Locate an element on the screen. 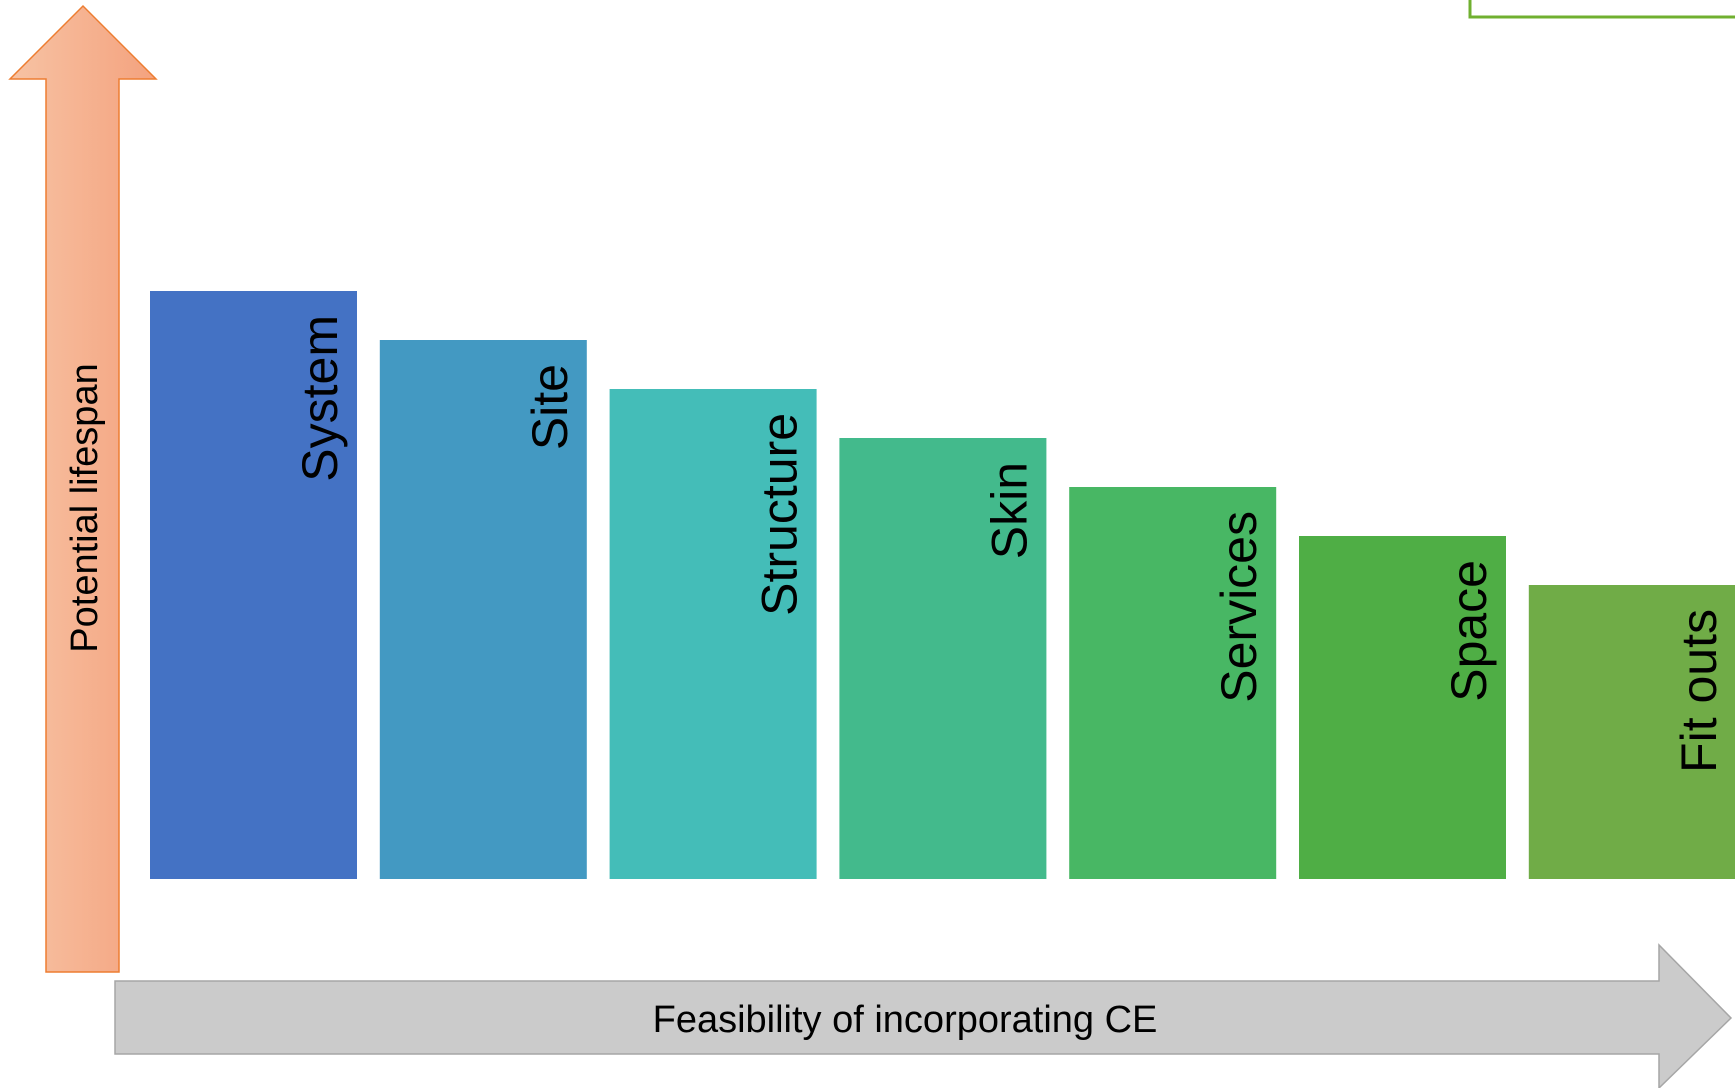 This screenshot has width=1735, height=1088. bar-structure is located at coordinates (713, 634).